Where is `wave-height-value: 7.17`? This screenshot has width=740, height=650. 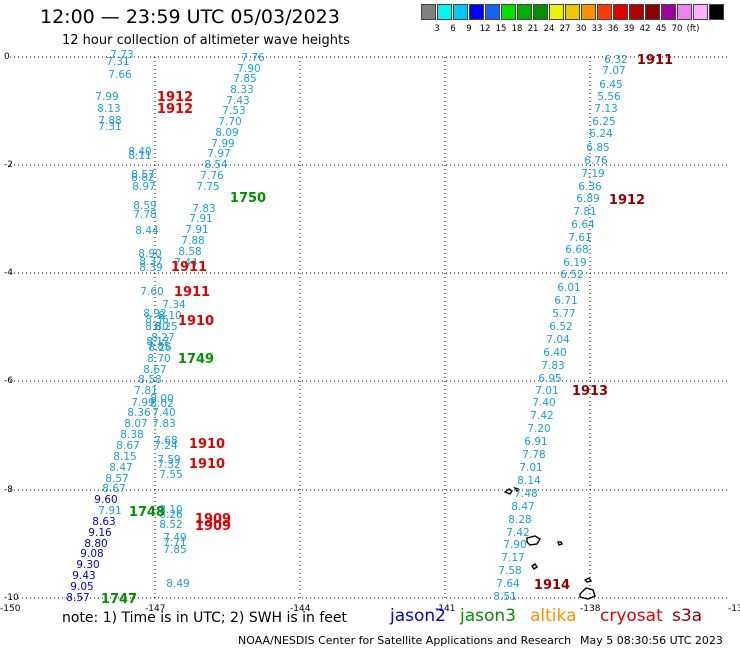 wave-height-value: 7.17 is located at coordinates (512, 558).